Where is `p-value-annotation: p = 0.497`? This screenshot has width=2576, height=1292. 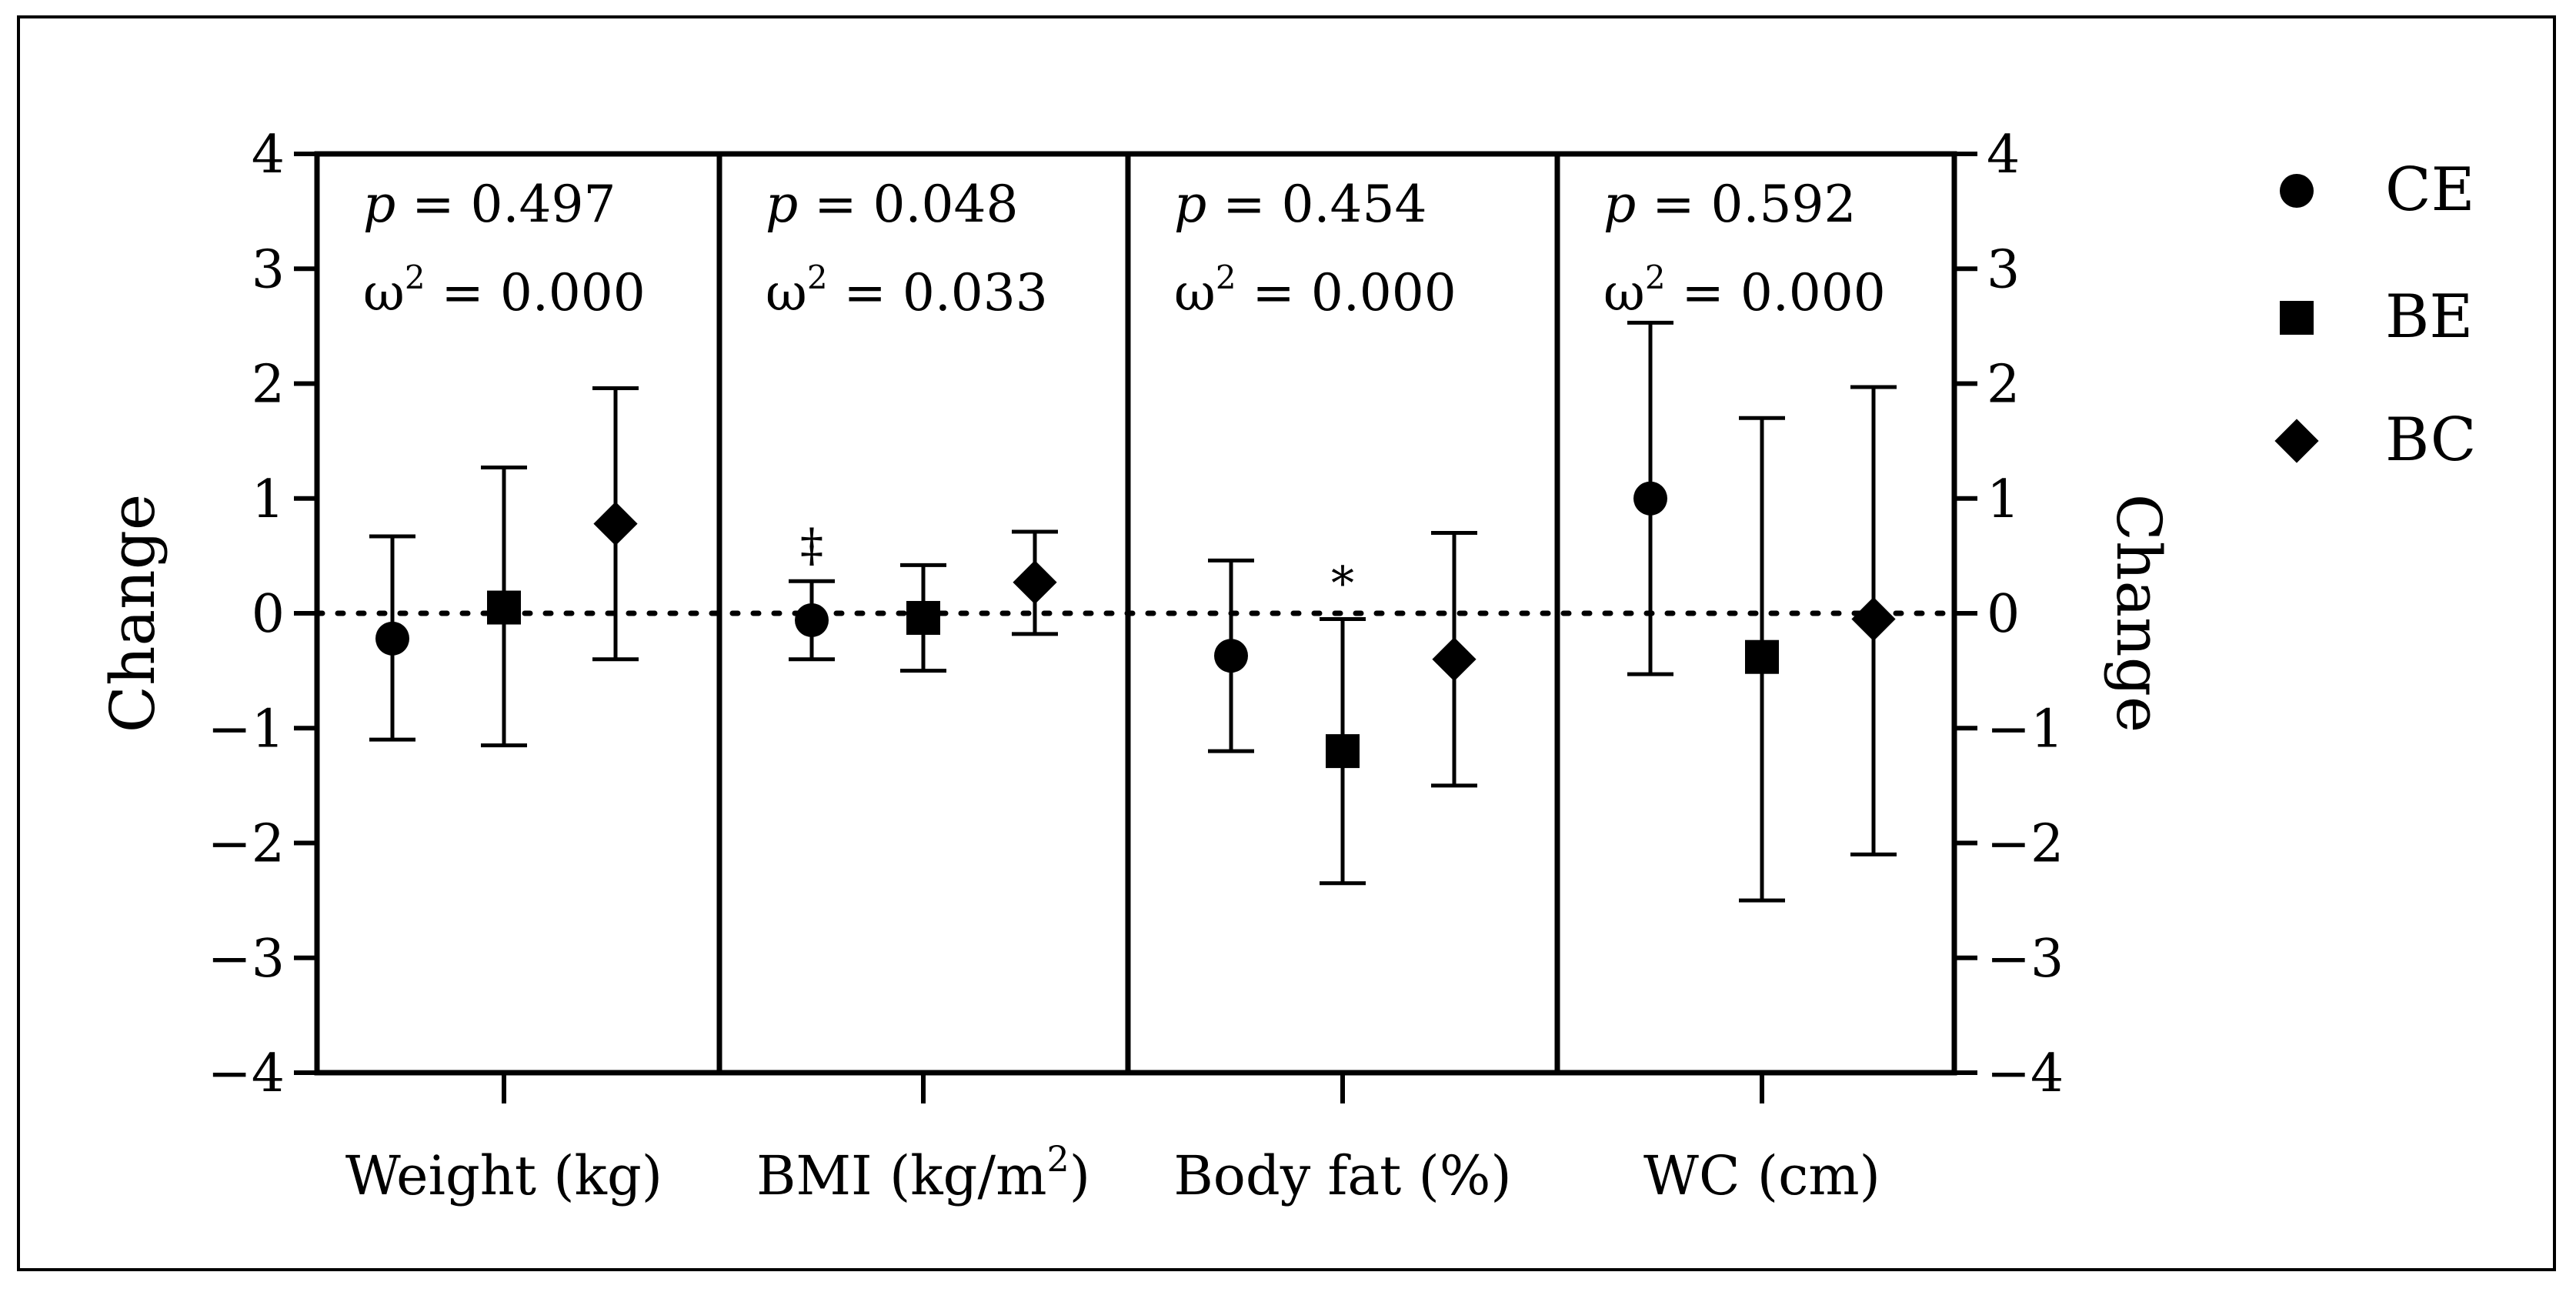 p-value-annotation: p = 0.497 is located at coordinates (489, 204).